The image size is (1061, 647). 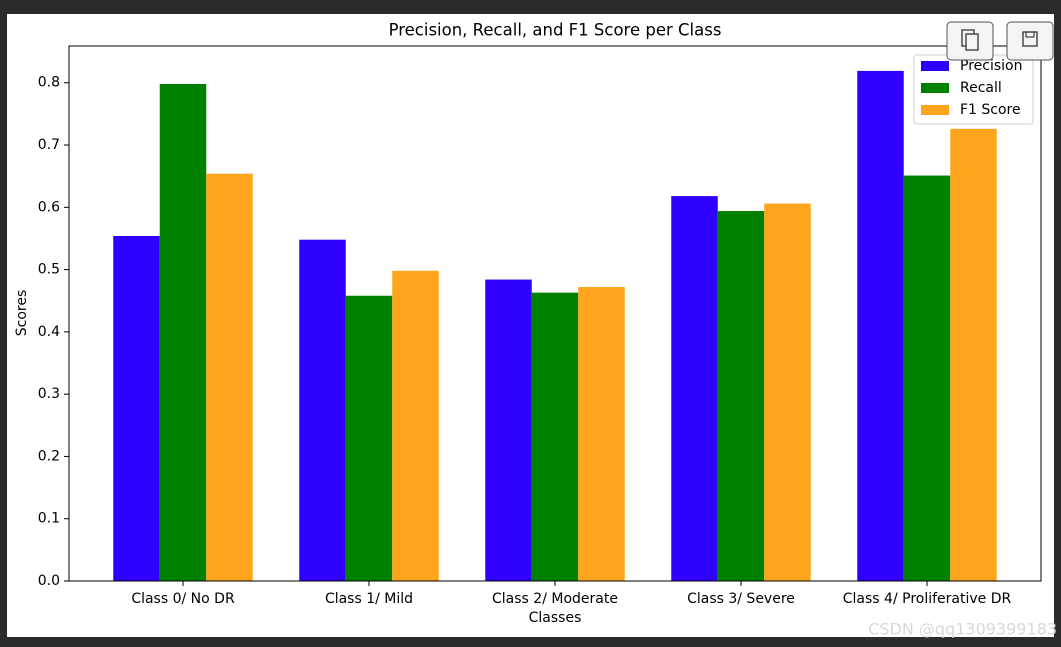 I want to click on y-tick-label: 0.7, so click(x=49, y=145).